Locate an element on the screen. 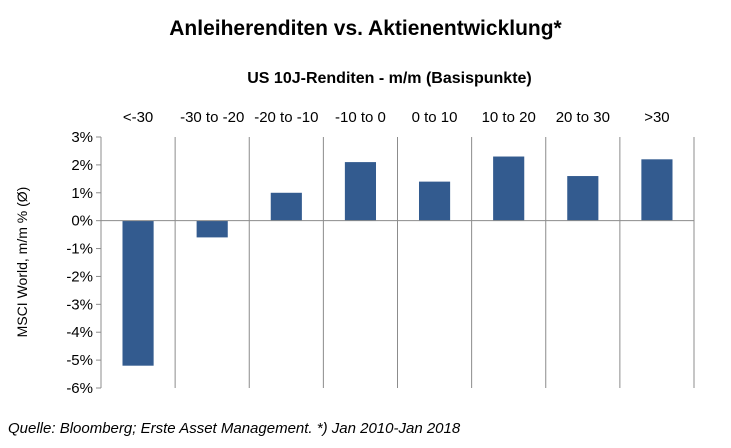 This screenshot has width=731, height=448. x-tick-label: -10 to 0 is located at coordinates (360, 117).